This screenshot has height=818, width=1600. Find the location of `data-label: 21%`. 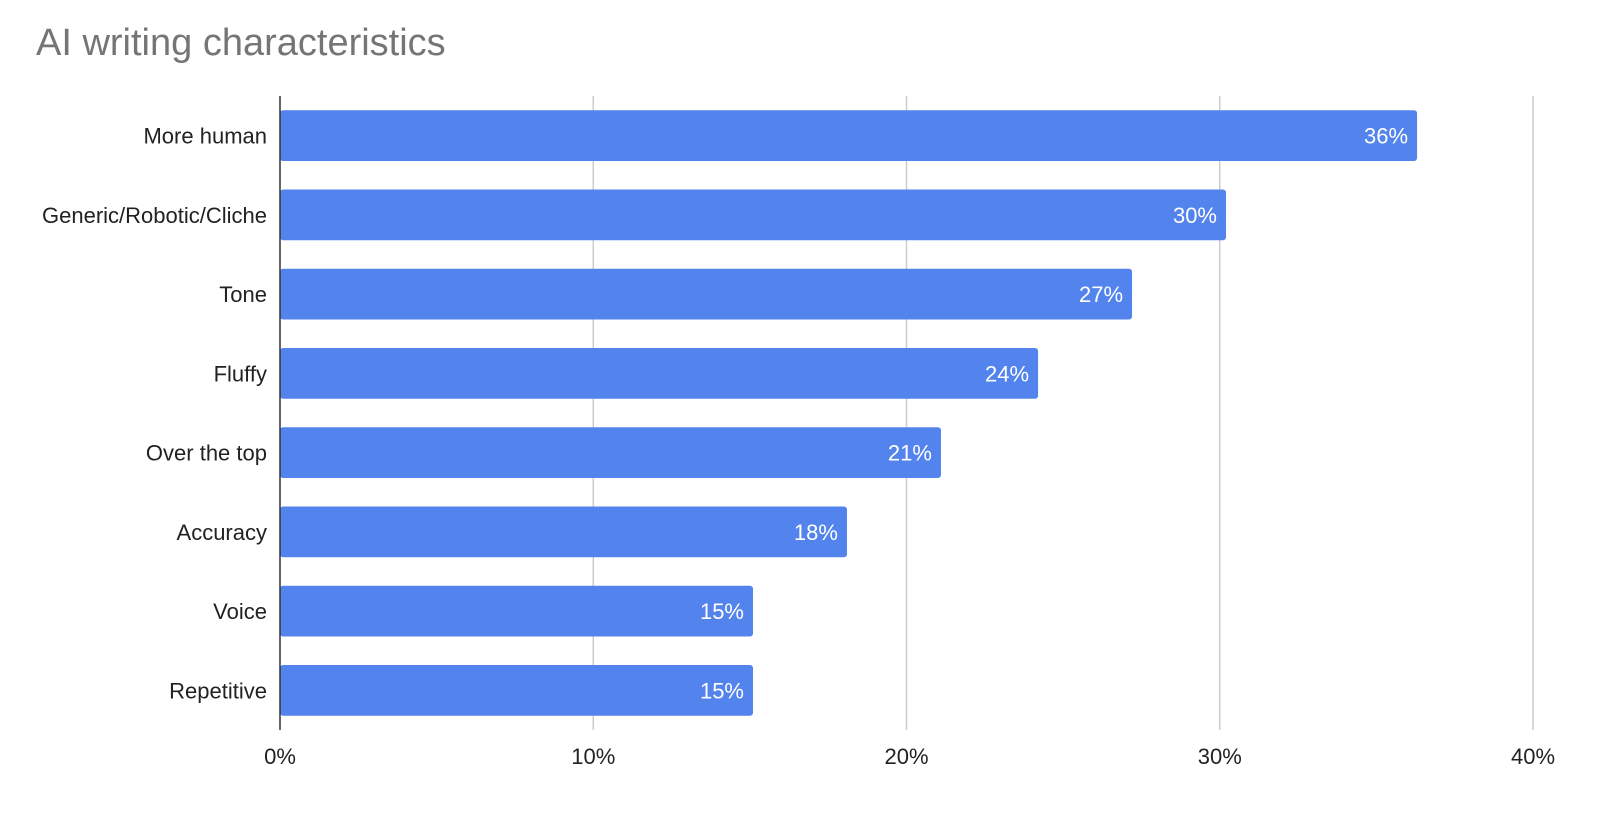

data-label: 21% is located at coordinates (910, 453).